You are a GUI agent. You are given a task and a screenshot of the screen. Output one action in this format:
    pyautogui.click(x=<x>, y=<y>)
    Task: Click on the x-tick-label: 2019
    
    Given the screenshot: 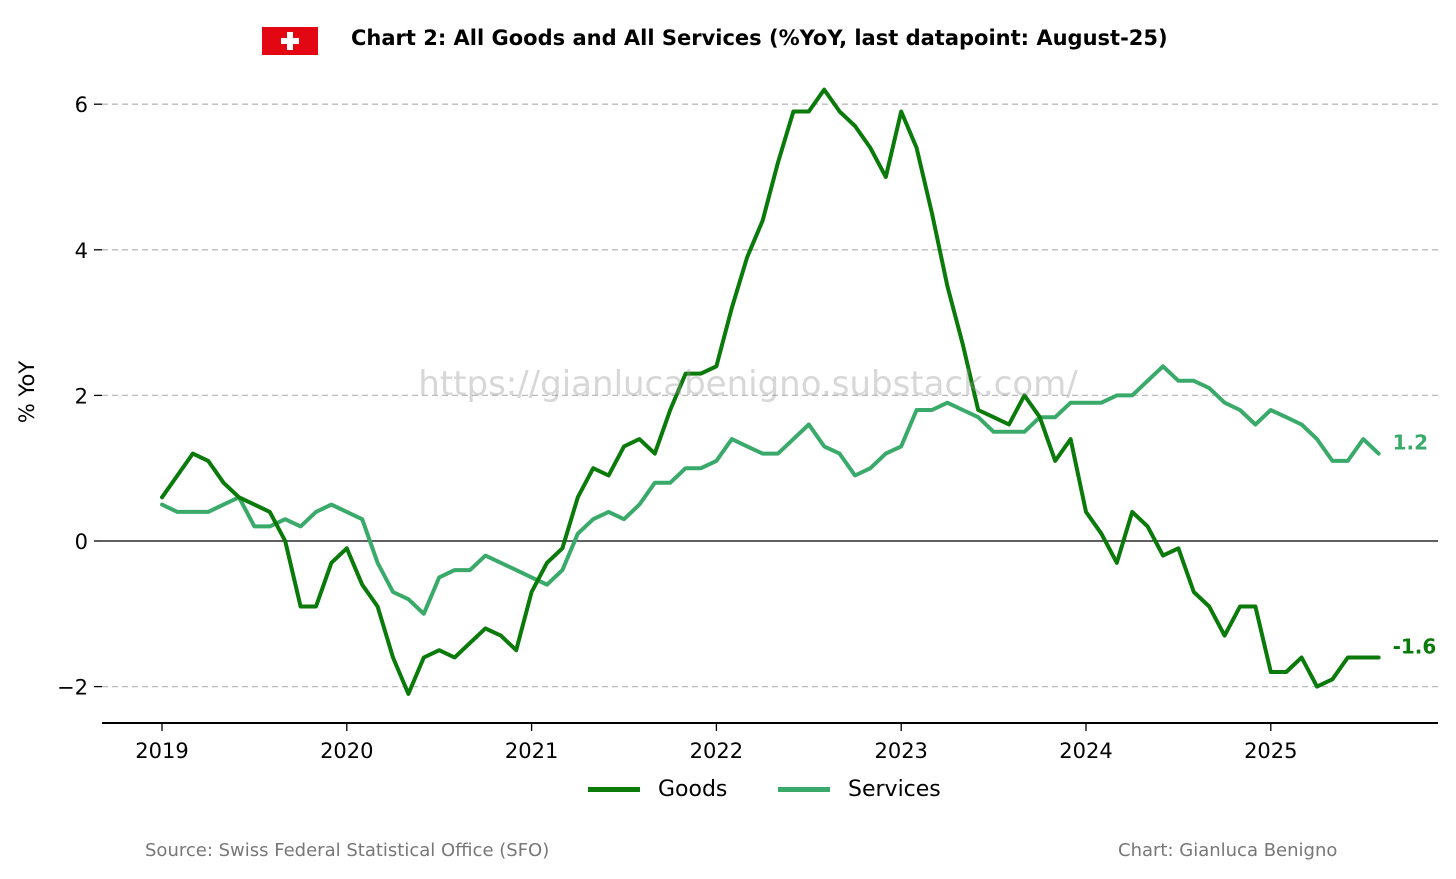 What is the action you would take?
    pyautogui.click(x=161, y=751)
    